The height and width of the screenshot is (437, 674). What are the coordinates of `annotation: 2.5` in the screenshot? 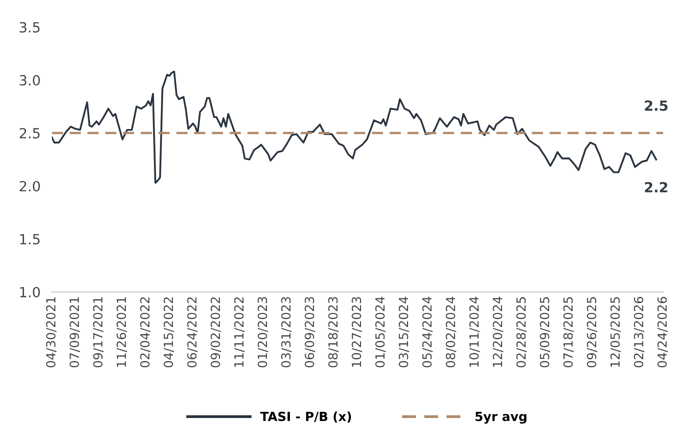 It's located at (656, 105).